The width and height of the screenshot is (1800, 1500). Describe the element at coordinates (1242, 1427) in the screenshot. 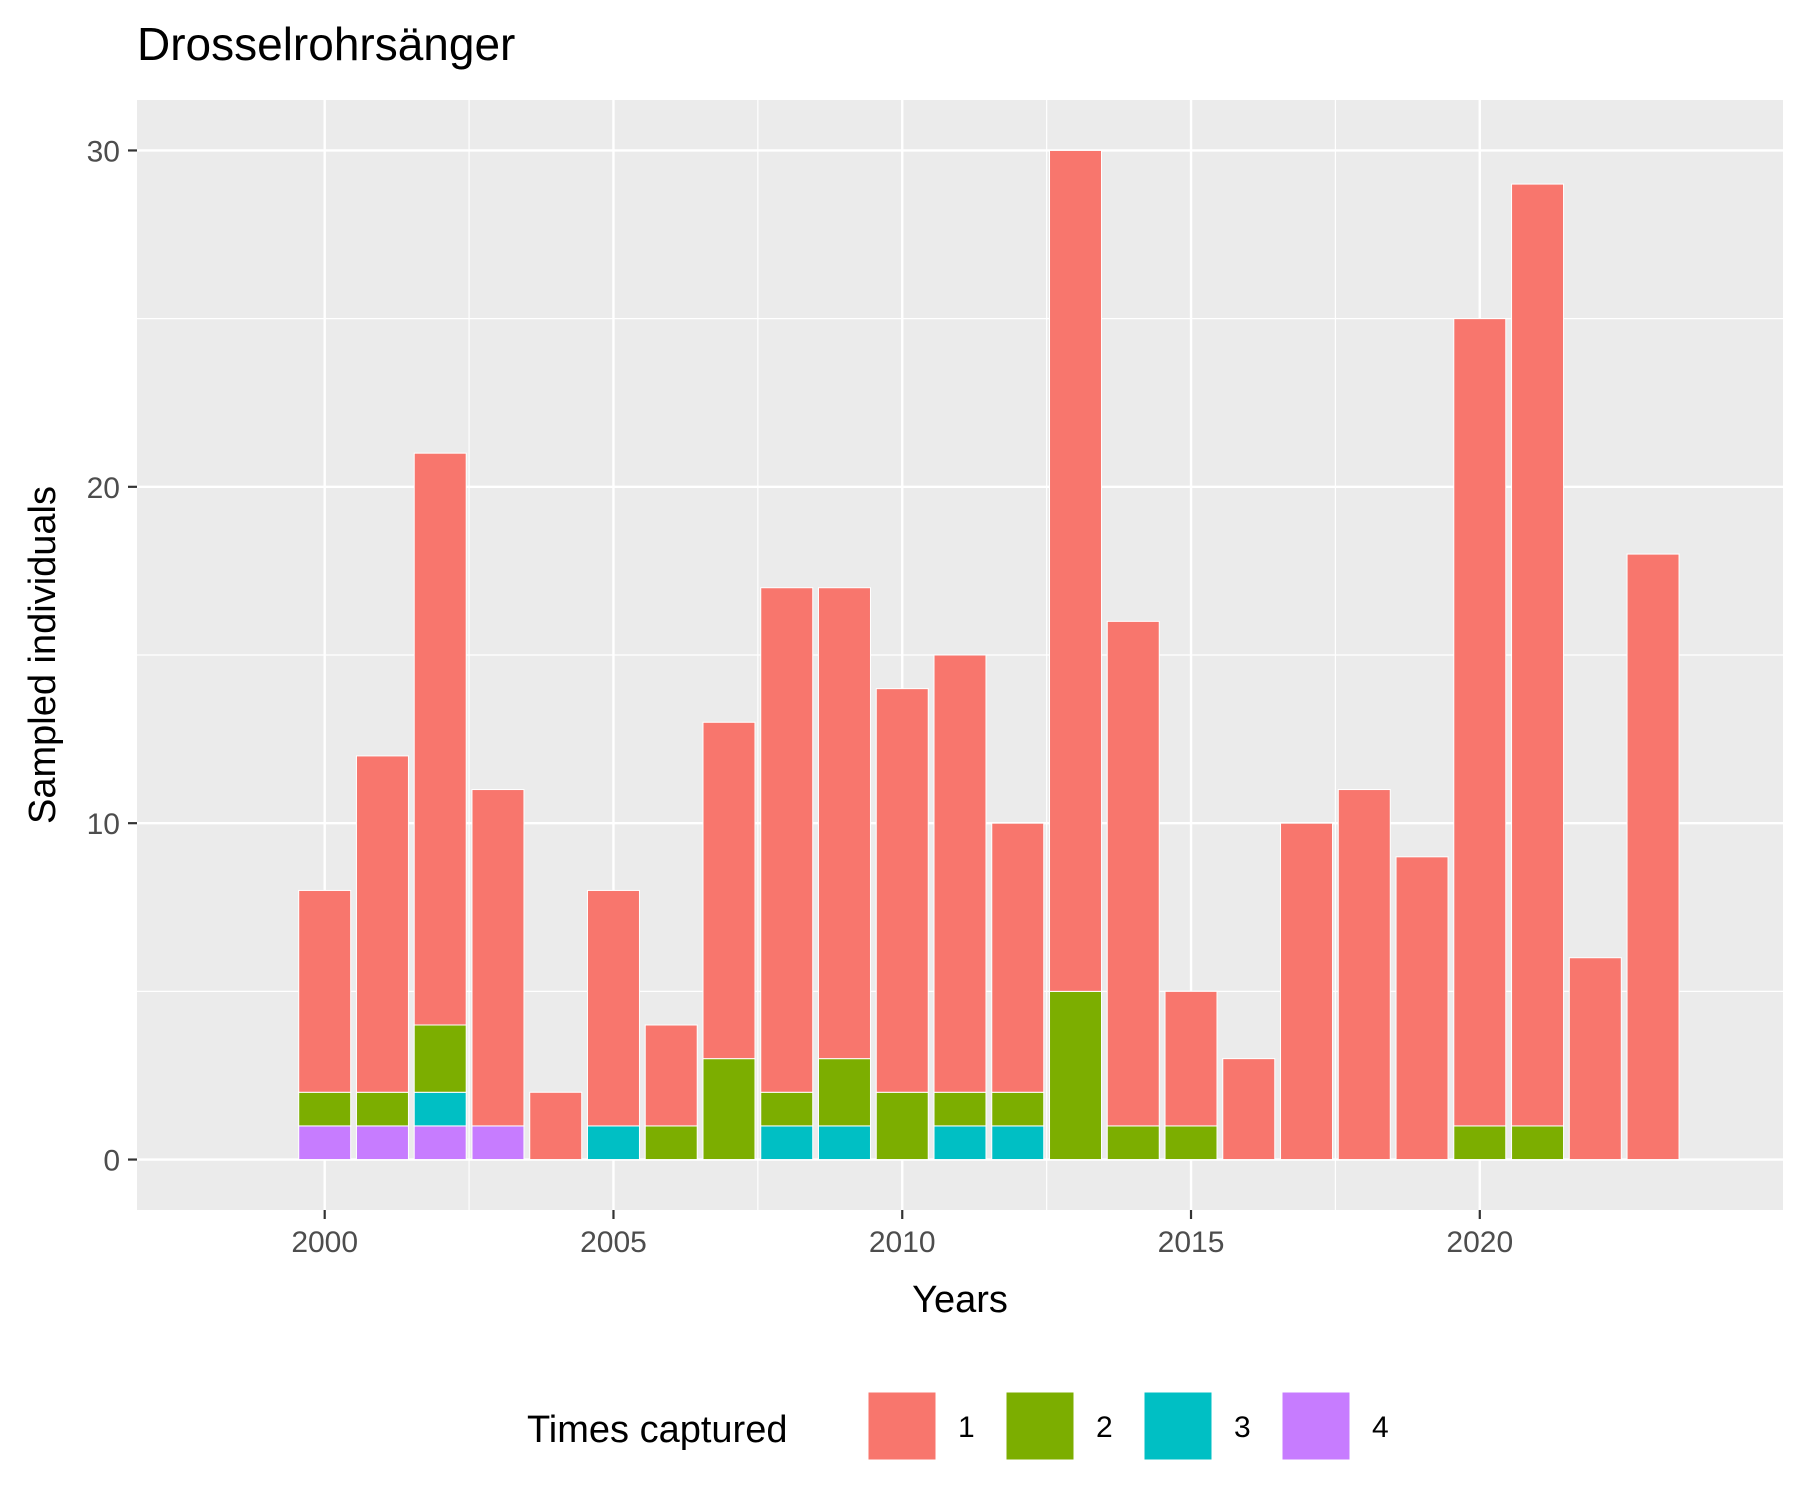

I see `legend-label-3: 3` at that location.